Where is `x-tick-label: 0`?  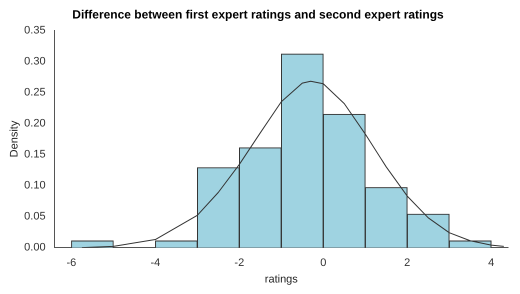
x-tick-label: 0 is located at coordinates (323, 263).